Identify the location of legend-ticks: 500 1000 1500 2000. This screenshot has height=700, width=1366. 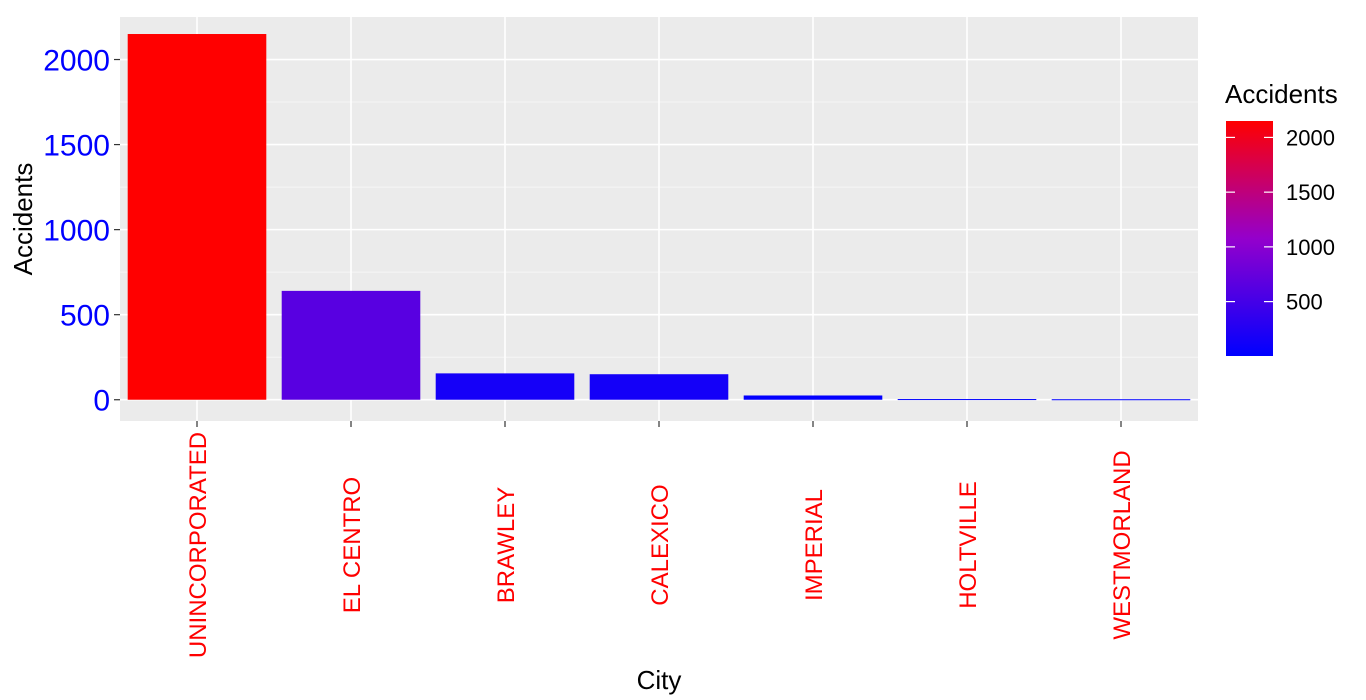
(1280, 220).